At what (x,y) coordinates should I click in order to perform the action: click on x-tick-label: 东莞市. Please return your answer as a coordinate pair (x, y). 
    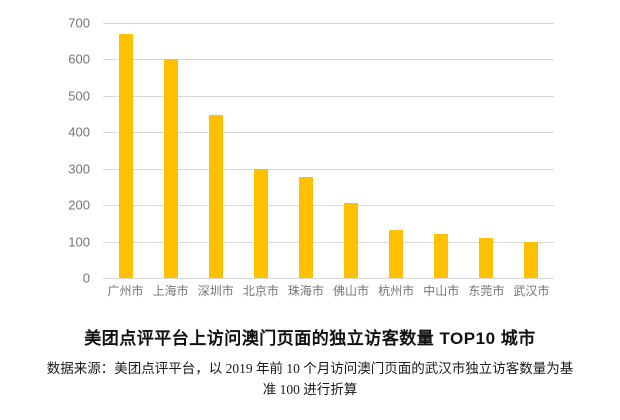
    Looking at the image, I should click on (486, 291).